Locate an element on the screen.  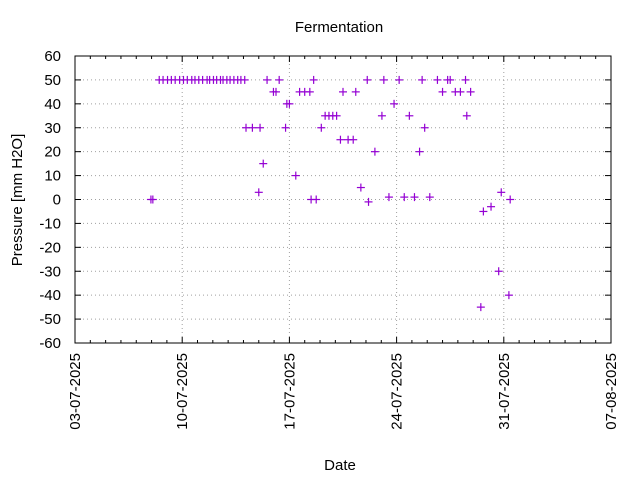
y-tick-label: -40 is located at coordinates (50, 295).